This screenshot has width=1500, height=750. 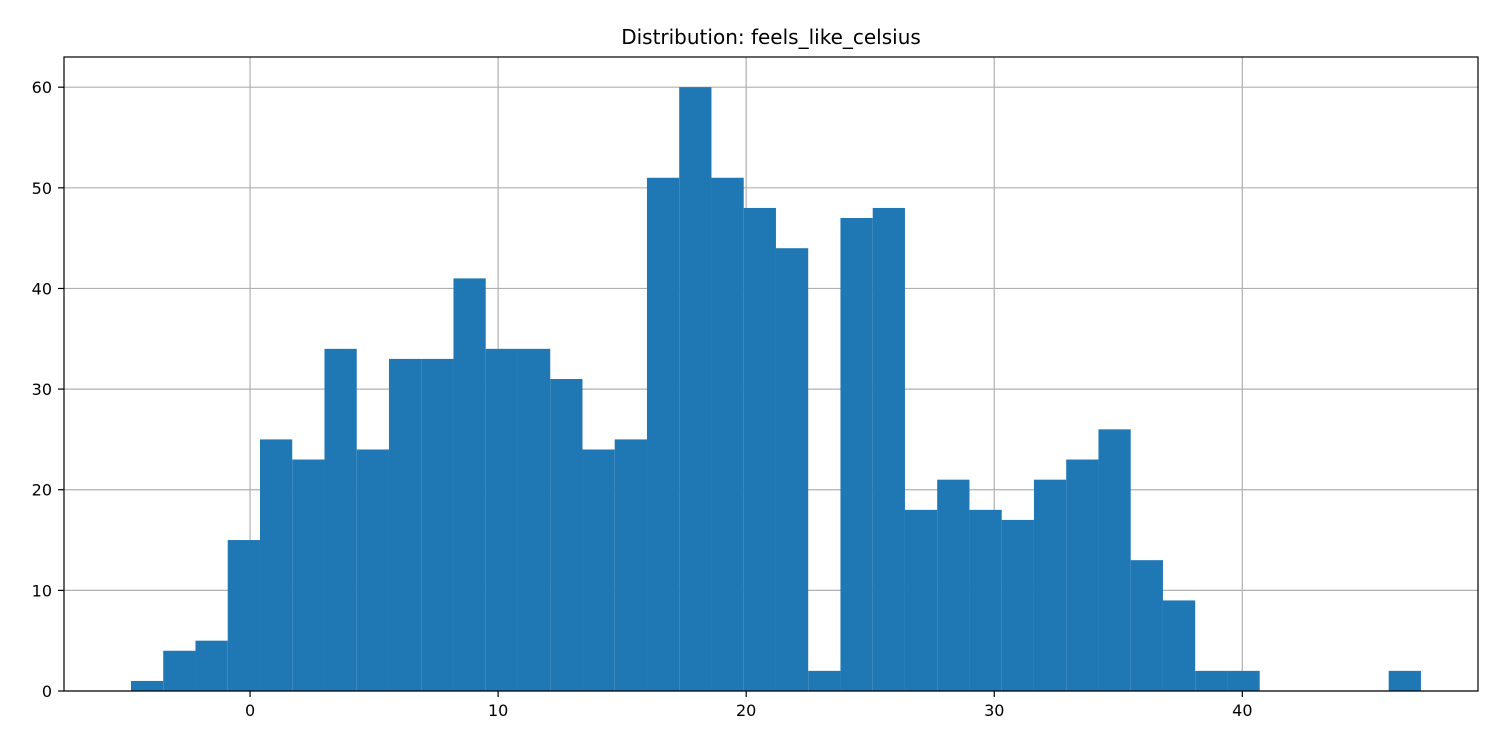 What do you see at coordinates (250, 710) in the screenshot?
I see `x-tick-label: 0` at bounding box center [250, 710].